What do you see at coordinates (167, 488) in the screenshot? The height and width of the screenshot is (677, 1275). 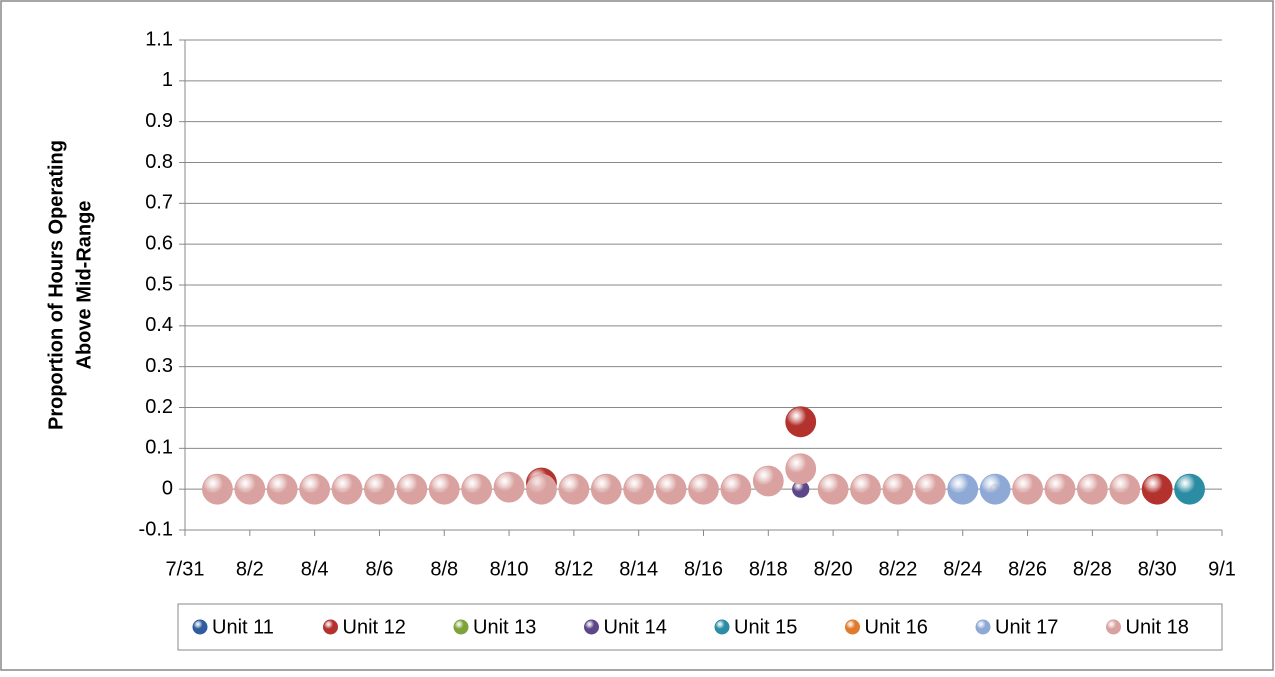 I see `y-tick-label: 0` at bounding box center [167, 488].